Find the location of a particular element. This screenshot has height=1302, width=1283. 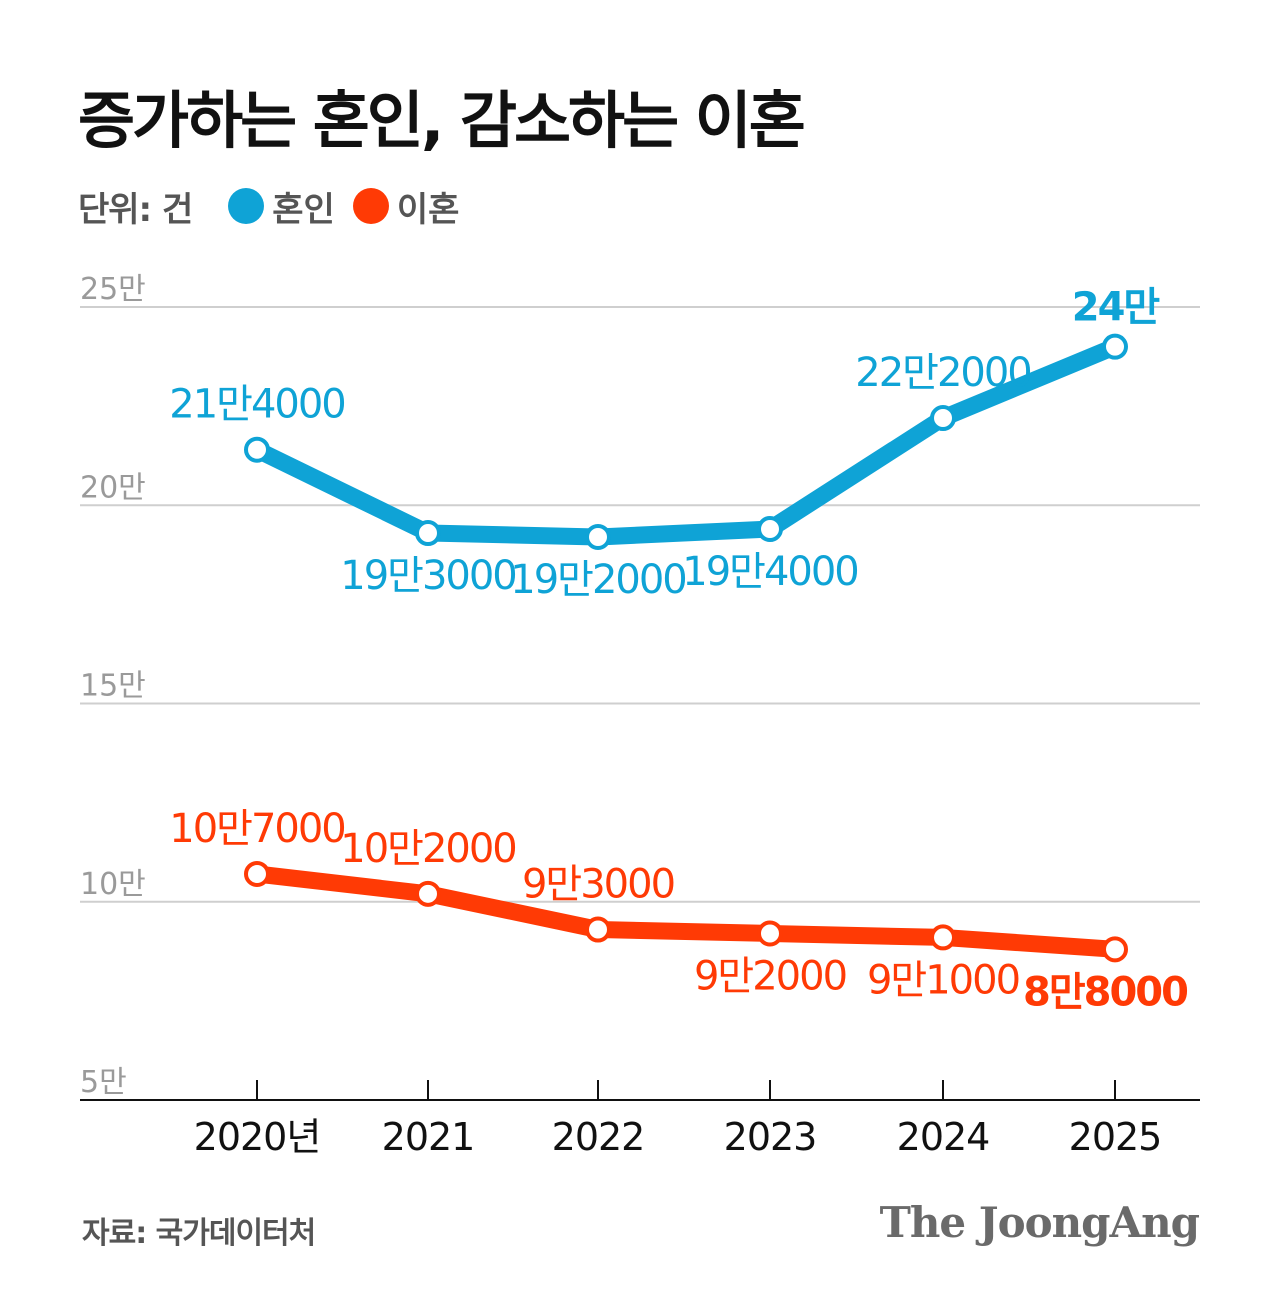

x-tick-label-2: 2022 is located at coordinates (598, 1137).